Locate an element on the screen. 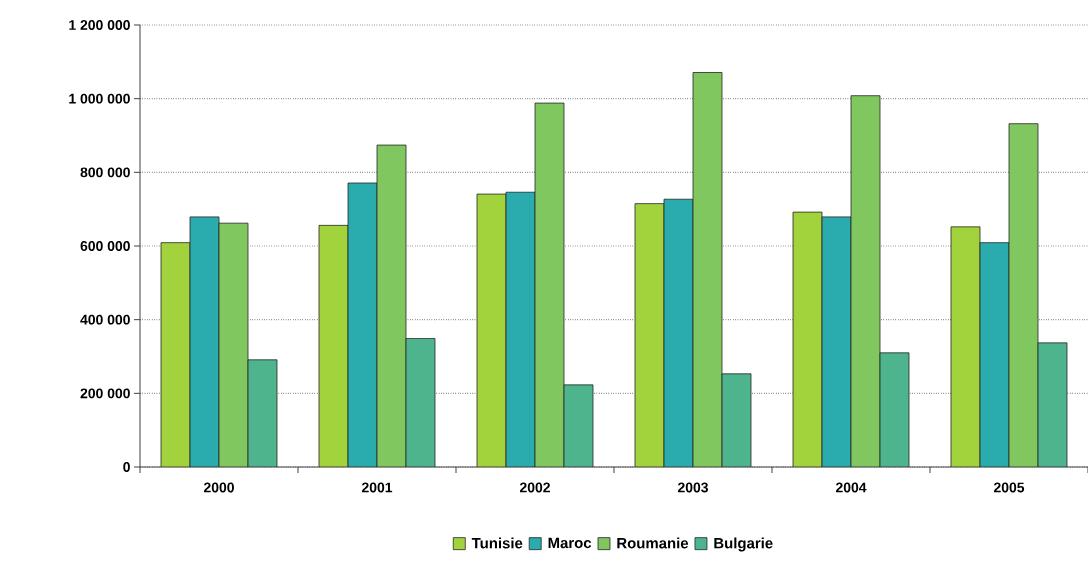  y-tick-label: 800 000 is located at coordinates (105, 172).